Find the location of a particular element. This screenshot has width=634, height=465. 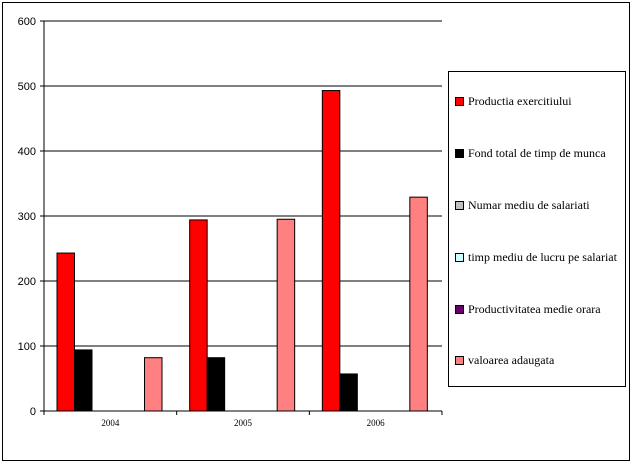

x-tick-label: 2006 is located at coordinates (376, 423).